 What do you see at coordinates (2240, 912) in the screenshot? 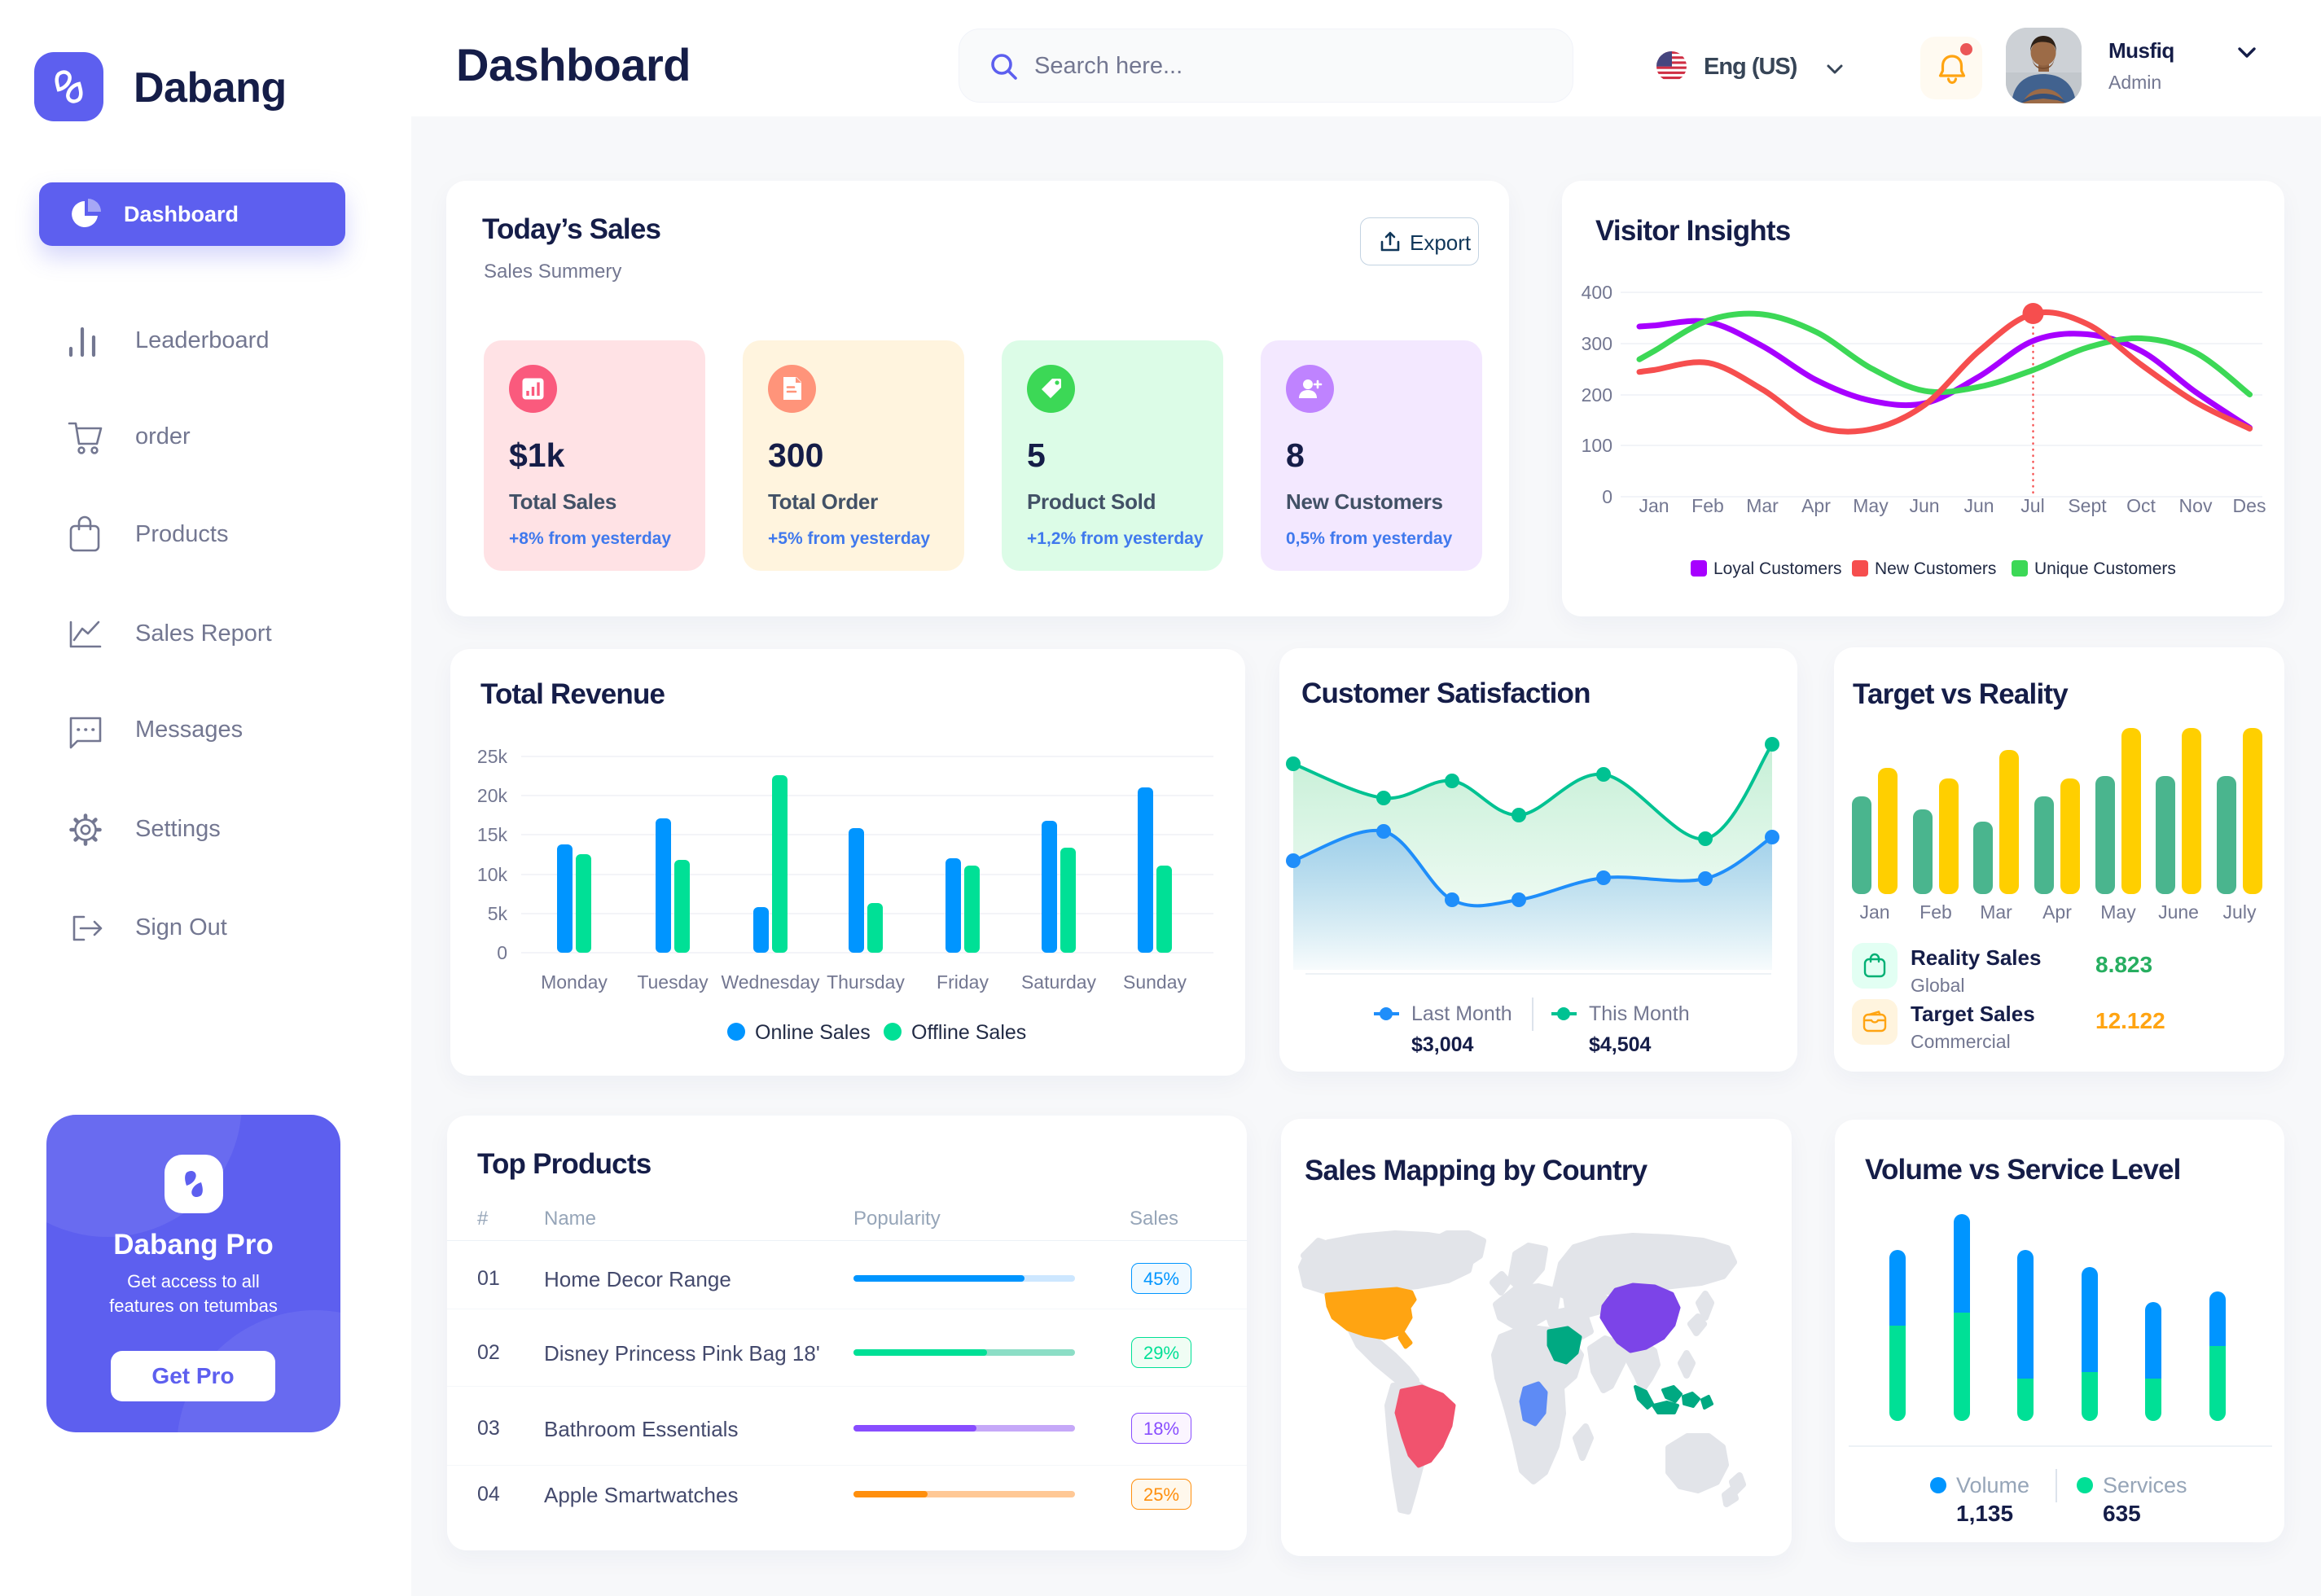
I see `svg-text: July` at bounding box center [2240, 912].